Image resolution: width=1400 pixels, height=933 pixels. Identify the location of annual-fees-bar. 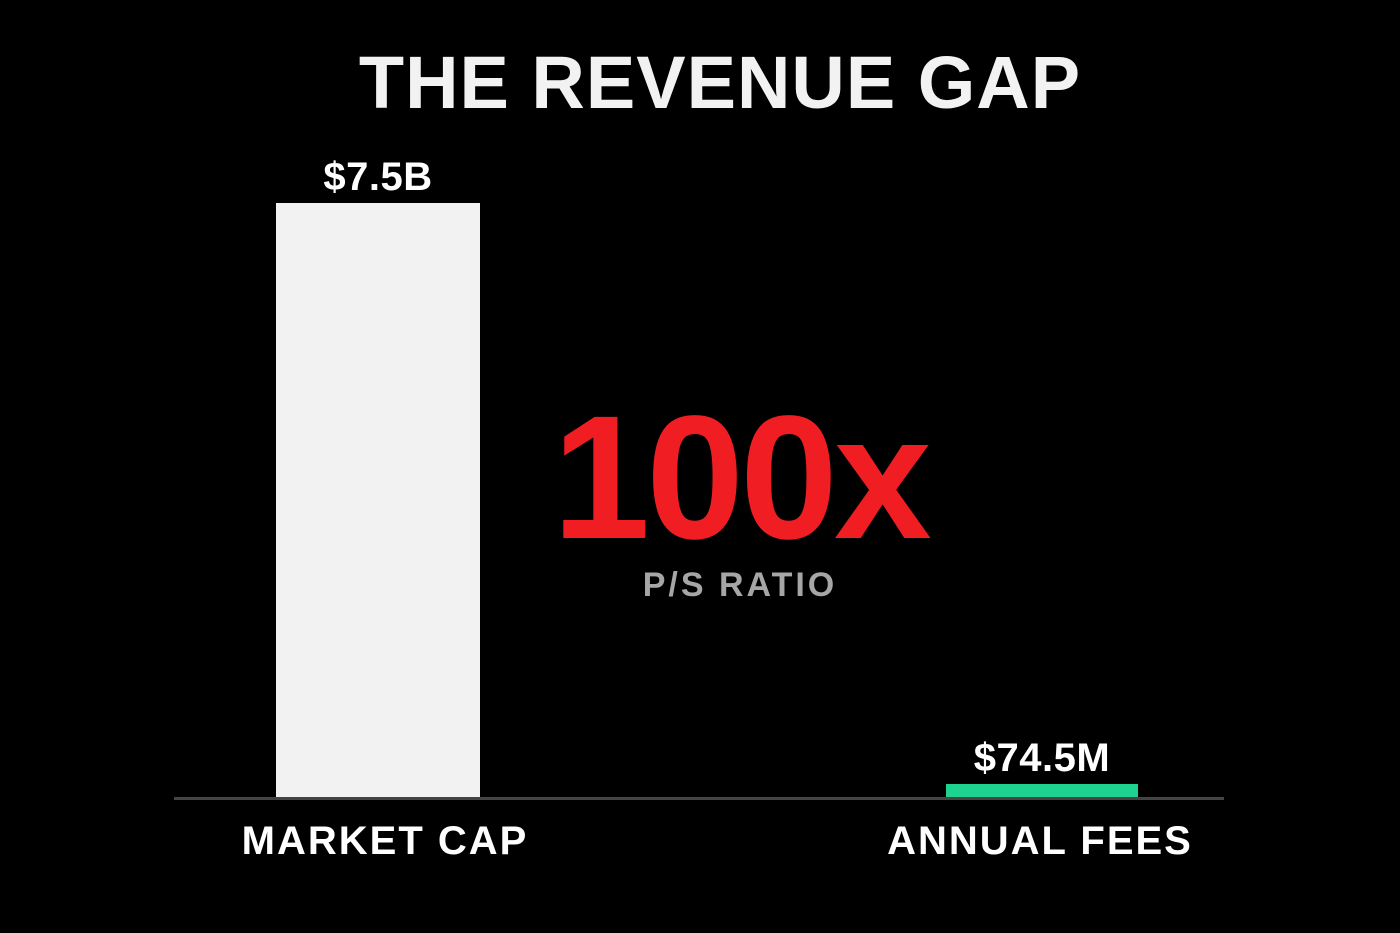
(1042, 790).